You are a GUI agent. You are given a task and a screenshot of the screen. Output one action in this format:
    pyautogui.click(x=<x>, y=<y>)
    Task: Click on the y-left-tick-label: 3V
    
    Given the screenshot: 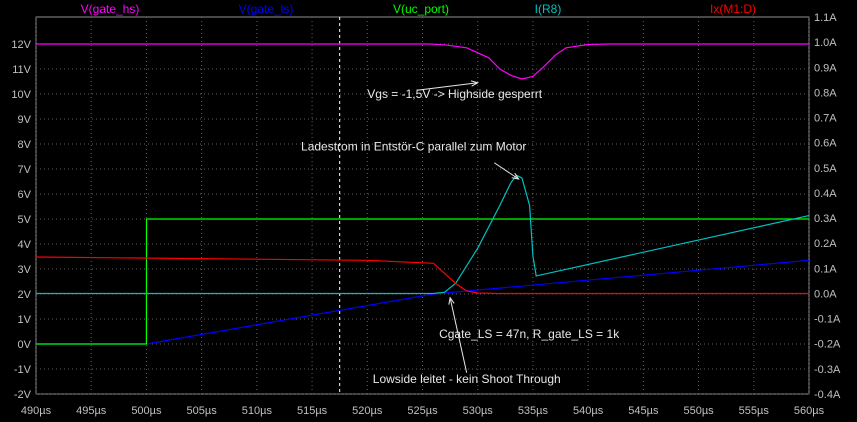 What is the action you would take?
    pyautogui.click(x=25, y=270)
    